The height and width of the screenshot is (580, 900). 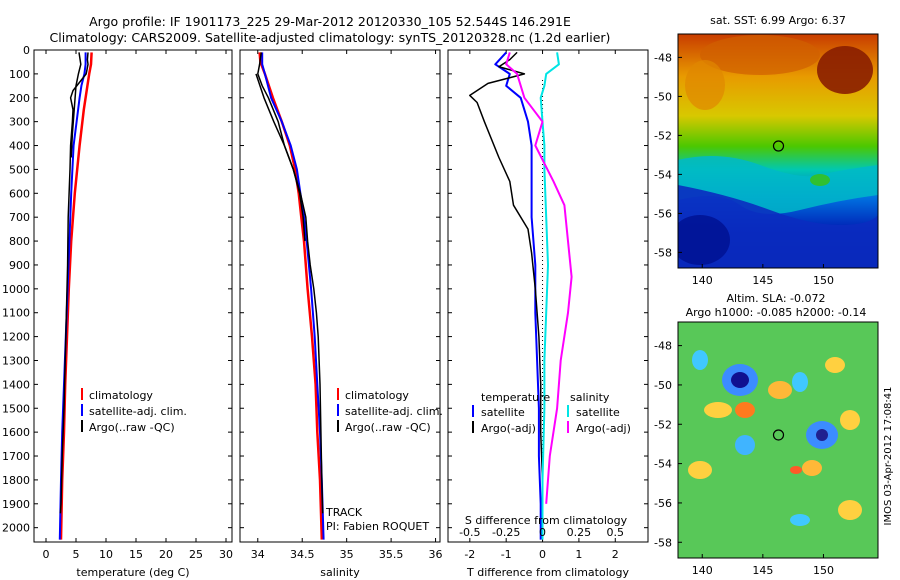 I want to click on y-tick-label: 1700, so click(x=16, y=456).